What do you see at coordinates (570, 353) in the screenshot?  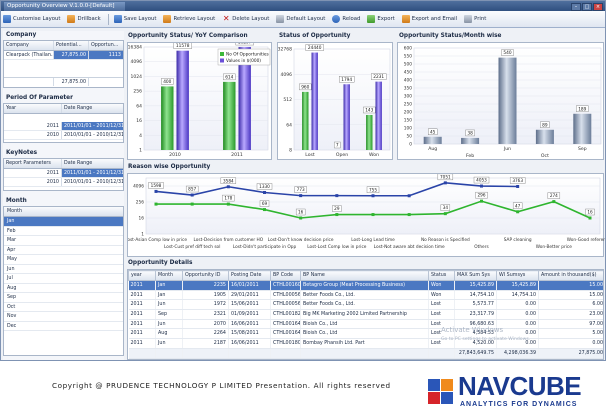 I see `total-cell: 27,875.00` at bounding box center [570, 353].